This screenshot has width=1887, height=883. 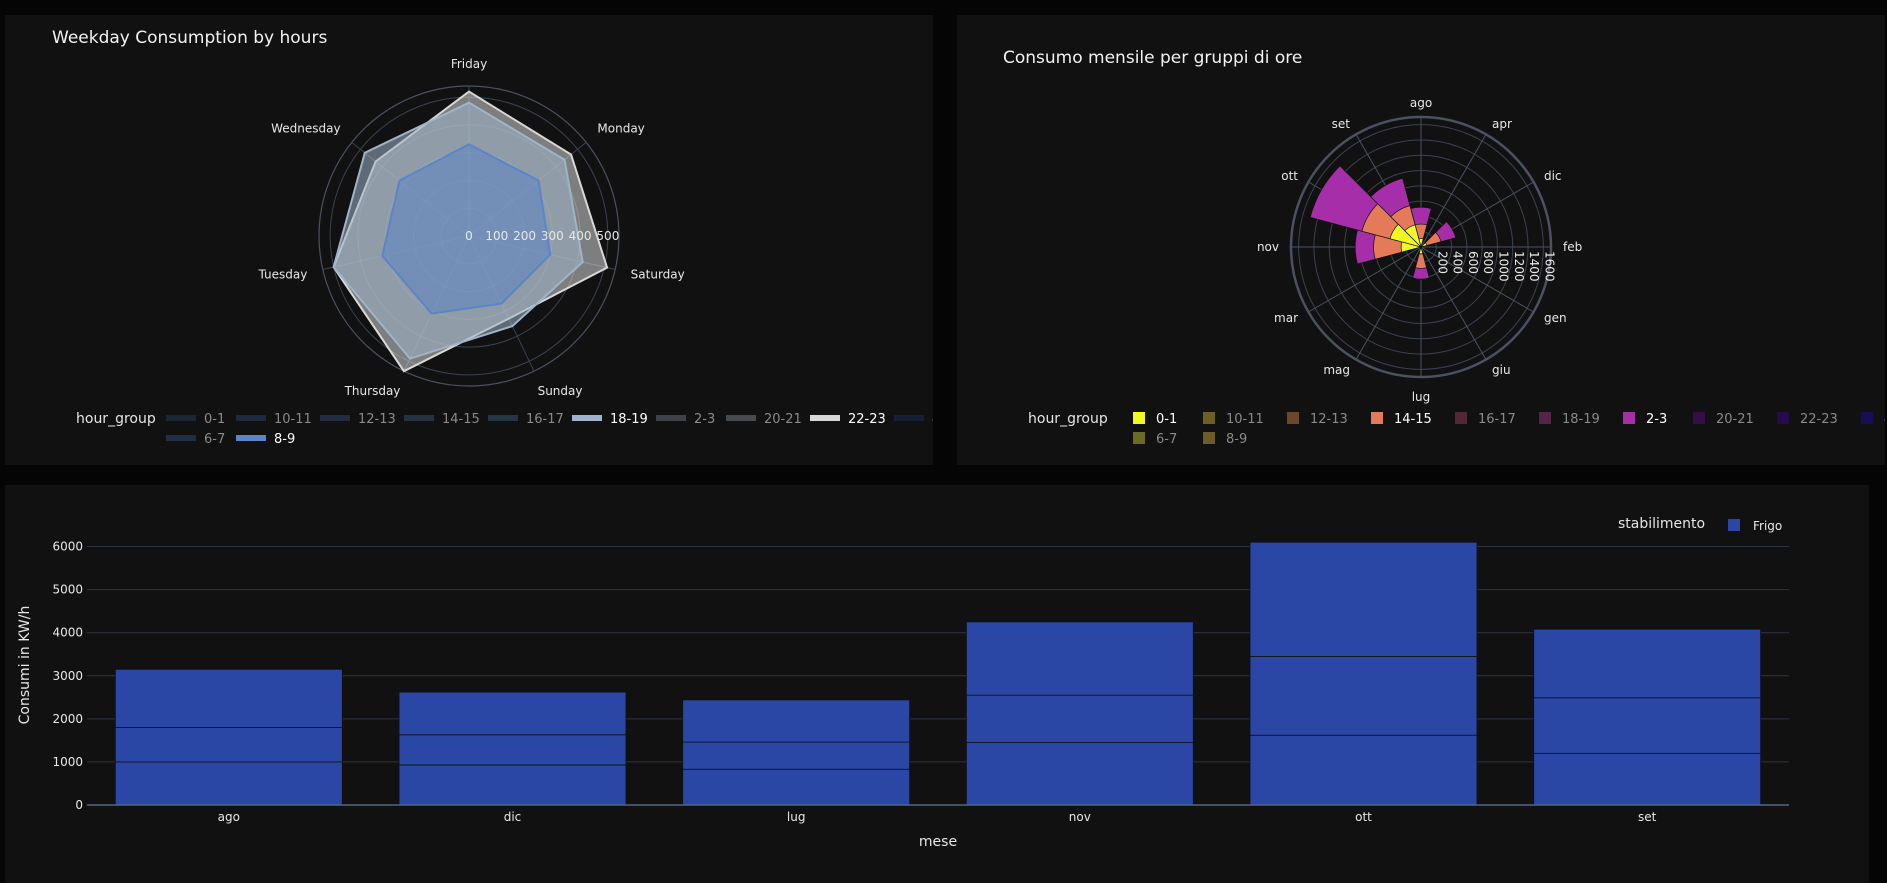 What do you see at coordinates (293, 419) in the screenshot?
I see `legend-label: 10-11` at bounding box center [293, 419].